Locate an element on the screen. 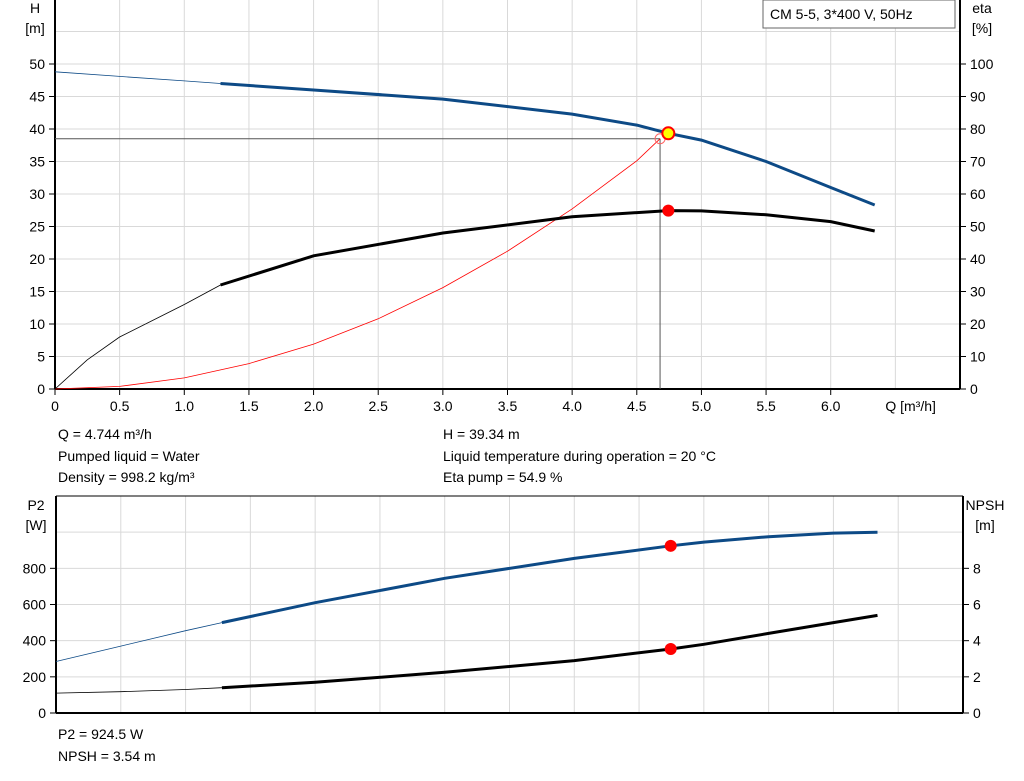 The image size is (1024, 781). head-curve is located at coordinates (548, 144).